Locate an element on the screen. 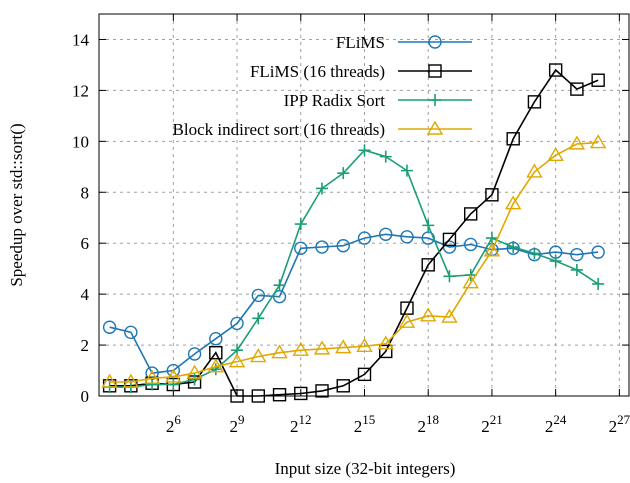 Image resolution: width=630 pixels, height=483 pixels. legend-label-1: FLiMS (16 threads) is located at coordinates (317, 71).